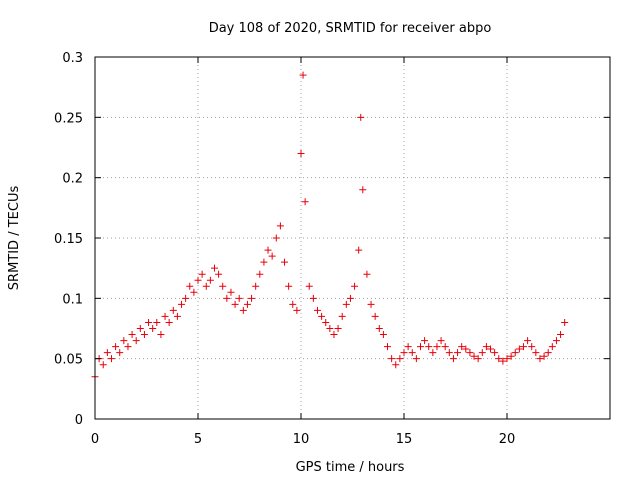 The width and height of the screenshot is (640, 480). Describe the element at coordinates (68, 239) in the screenshot. I see `y-tick-label: 0.15` at that location.